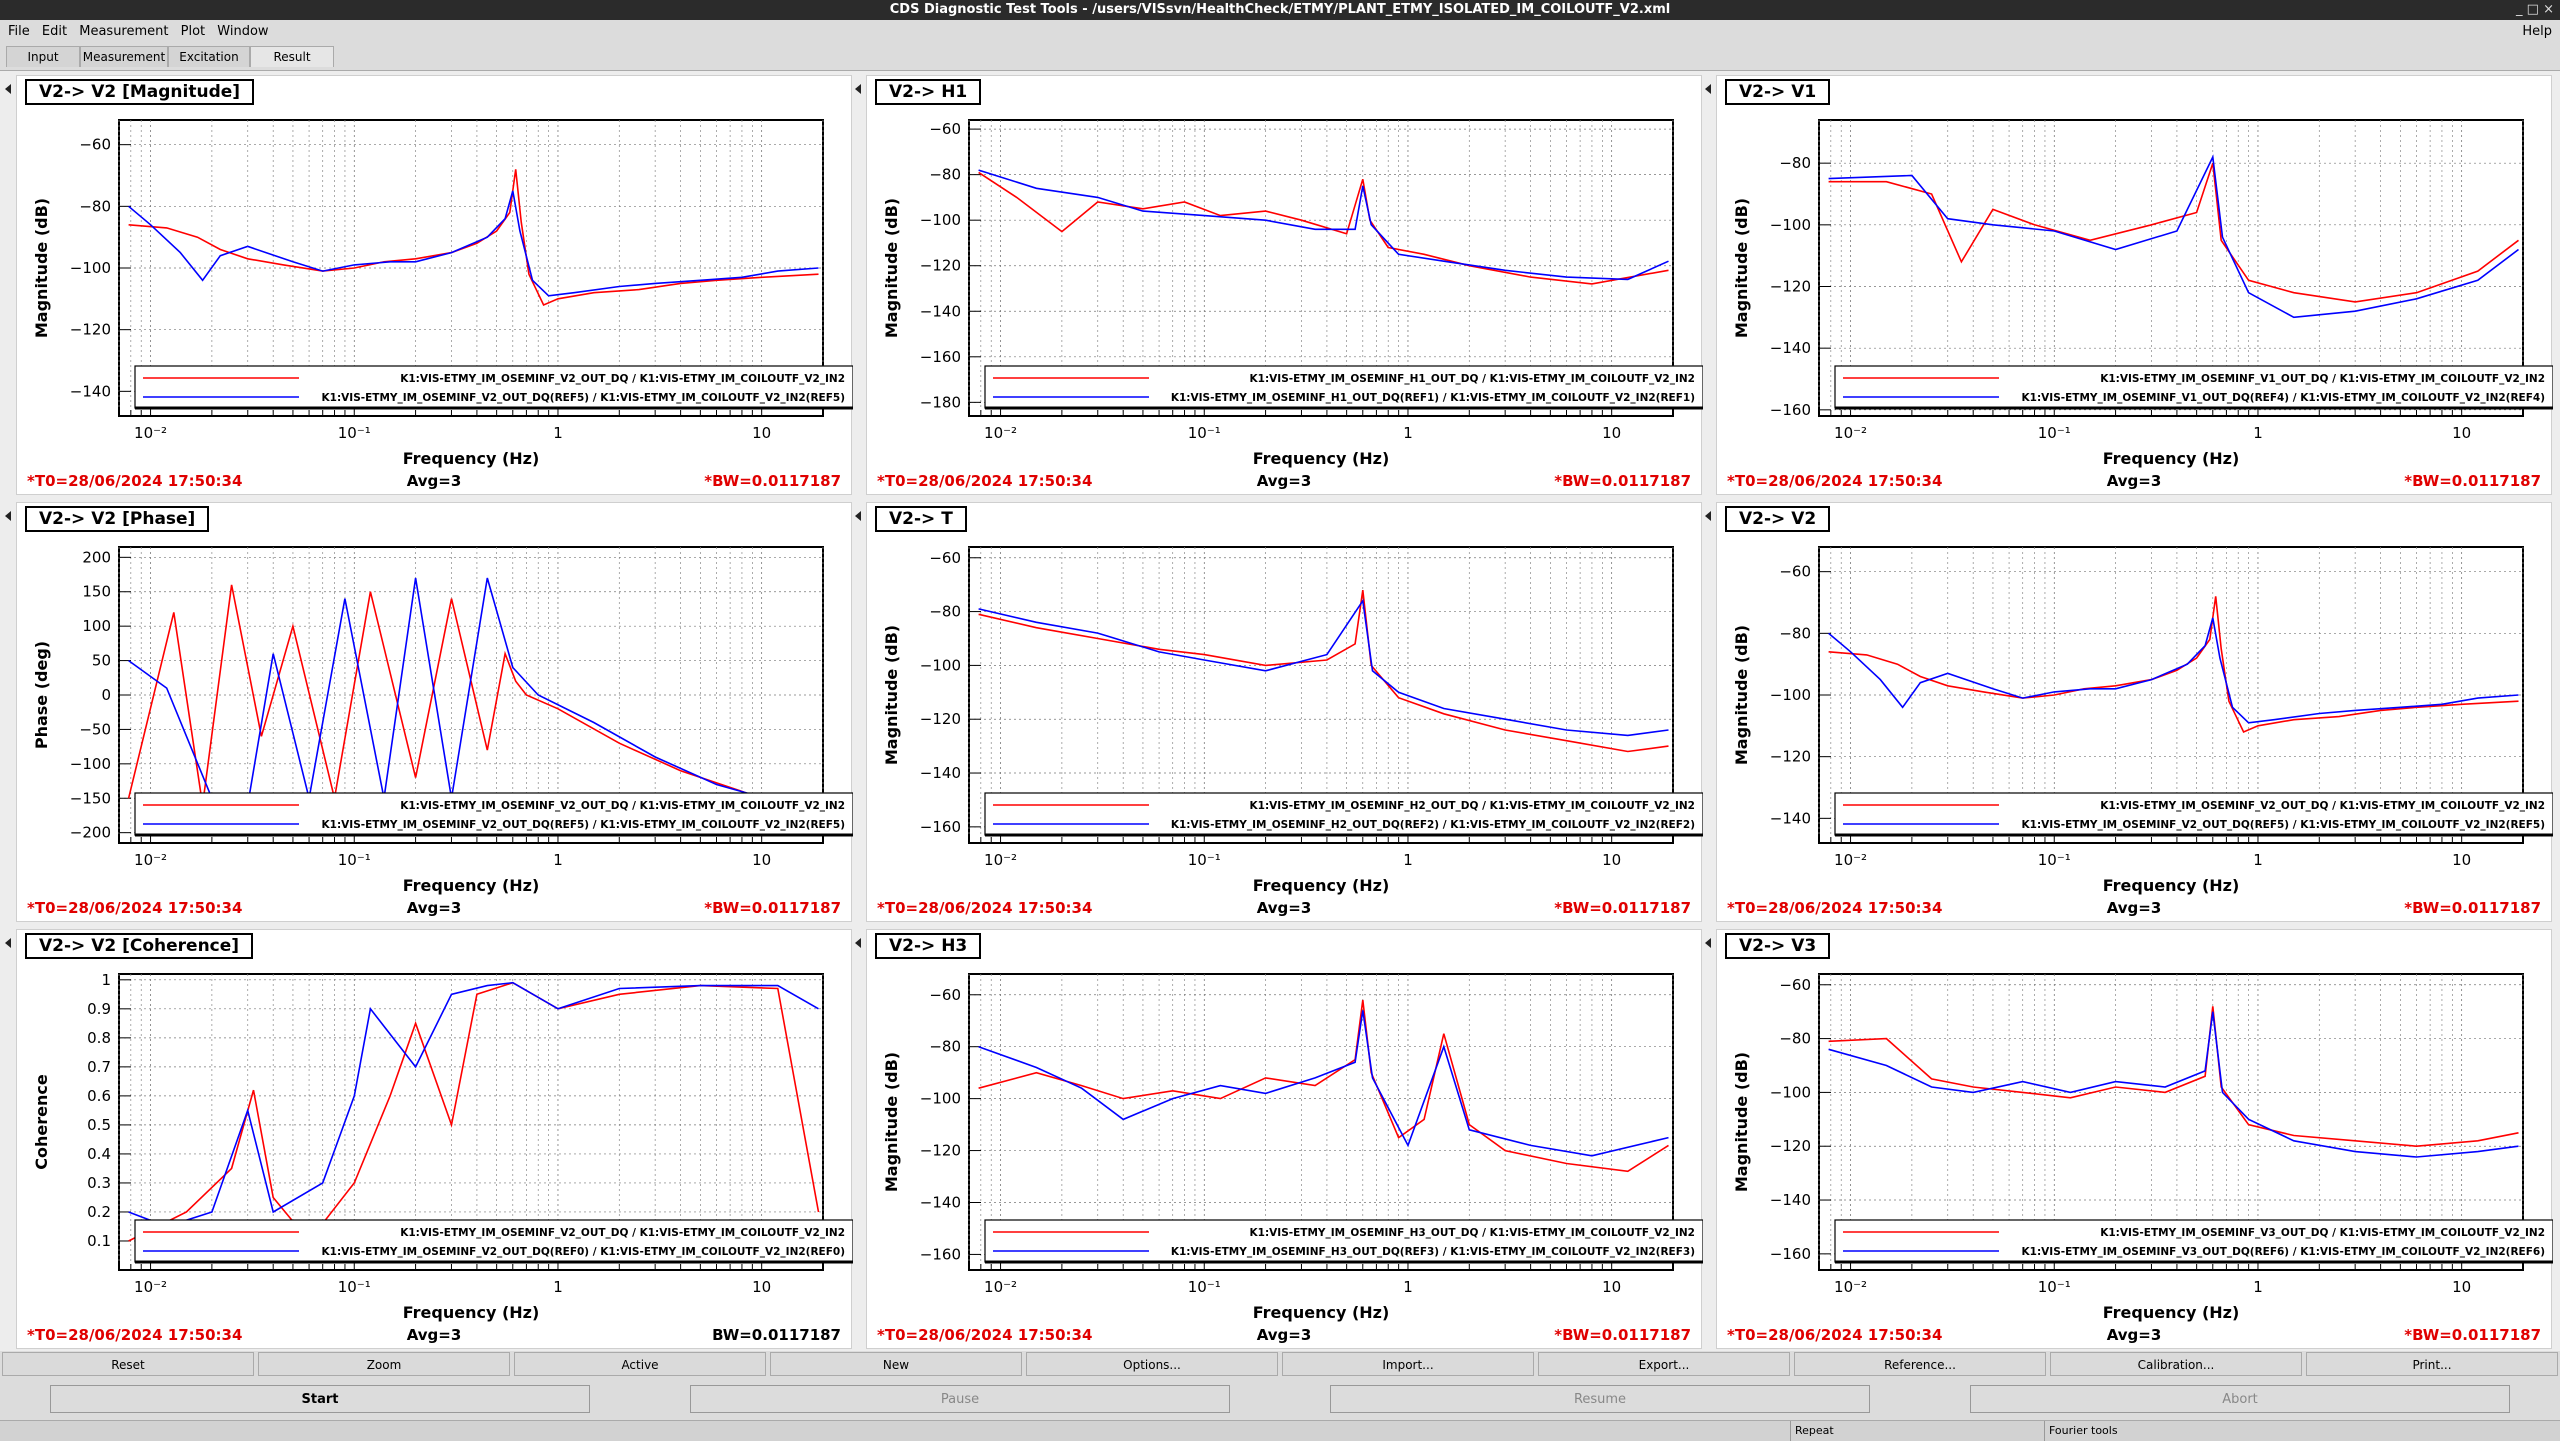 The image size is (2560, 1441). I want to click on y-axis-label: Magnitude (dB), so click(891, 268).